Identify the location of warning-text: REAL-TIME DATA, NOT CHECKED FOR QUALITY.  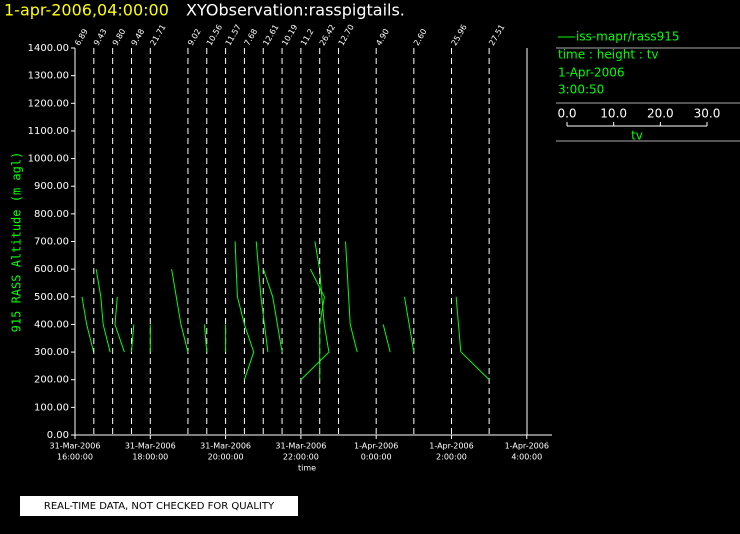
(159, 506).